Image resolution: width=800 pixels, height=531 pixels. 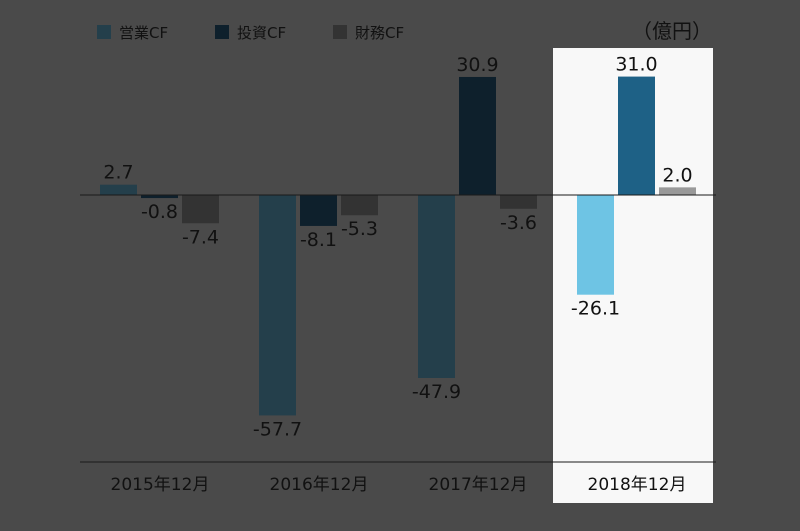 I want to click on data-label-2-4: 31.0, so click(x=636, y=65).